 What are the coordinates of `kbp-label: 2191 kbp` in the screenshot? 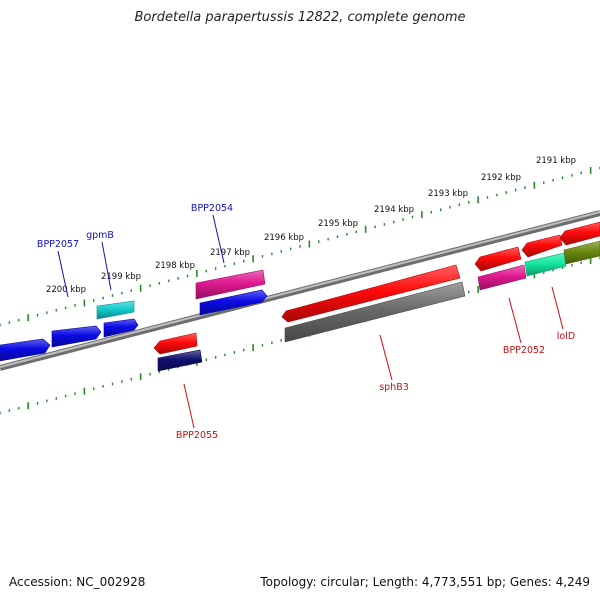 It's located at (556, 161).